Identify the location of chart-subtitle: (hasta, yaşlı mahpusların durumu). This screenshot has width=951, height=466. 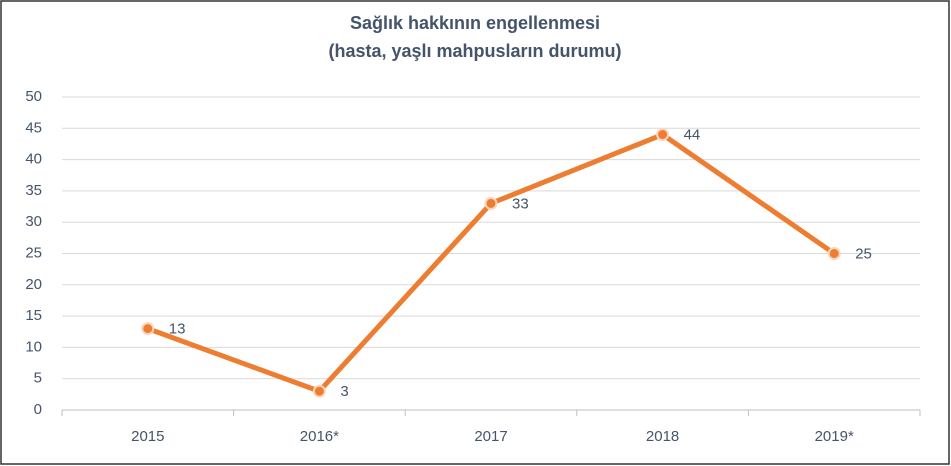
(474, 51).